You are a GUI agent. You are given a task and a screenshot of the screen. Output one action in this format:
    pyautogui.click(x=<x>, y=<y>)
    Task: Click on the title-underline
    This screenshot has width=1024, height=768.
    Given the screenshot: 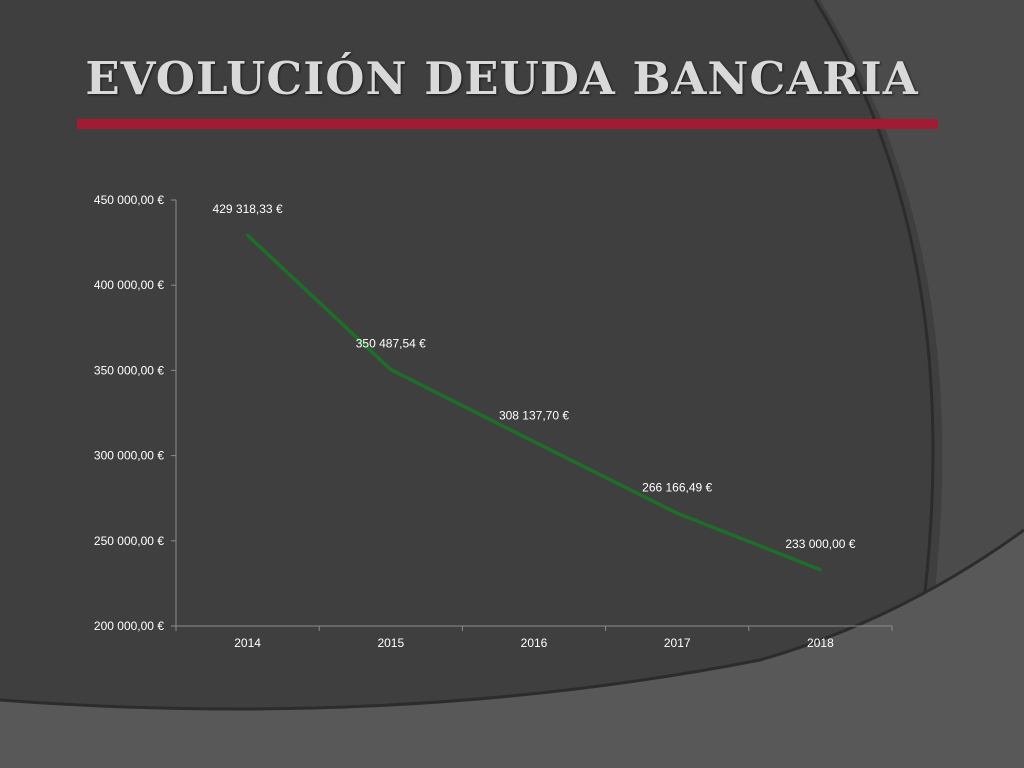 What is the action you would take?
    pyautogui.click(x=507, y=124)
    